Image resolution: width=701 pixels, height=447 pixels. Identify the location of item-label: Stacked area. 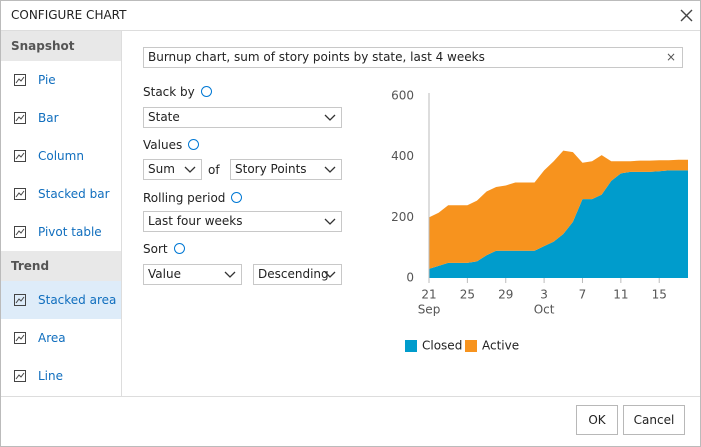
(77, 300).